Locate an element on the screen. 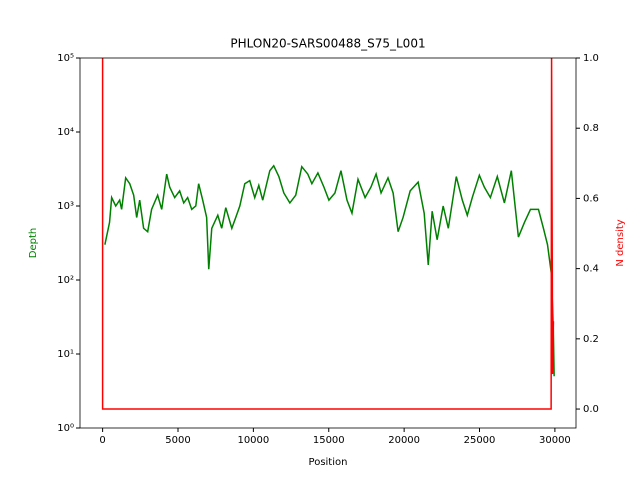 The width and height of the screenshot is (640, 484). x-axis-label: Position is located at coordinates (328, 462).